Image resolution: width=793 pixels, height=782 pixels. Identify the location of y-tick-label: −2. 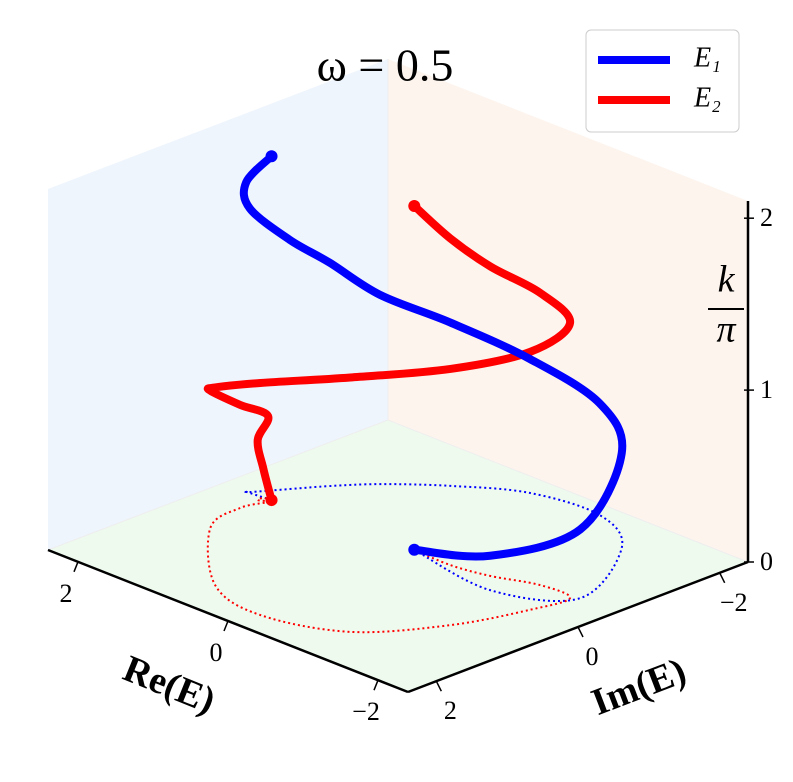
(734, 602).